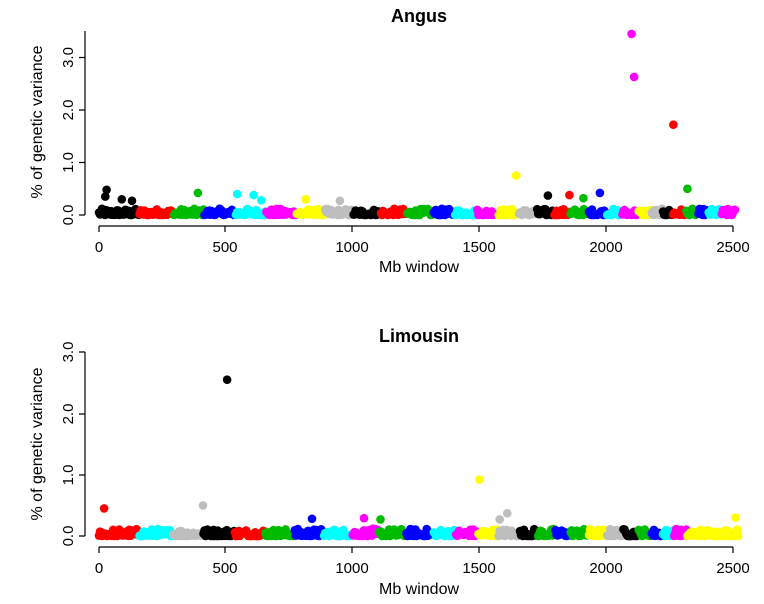 This screenshot has height=604, width=764. I want to click on chart-title: Angus, so click(419, 16).